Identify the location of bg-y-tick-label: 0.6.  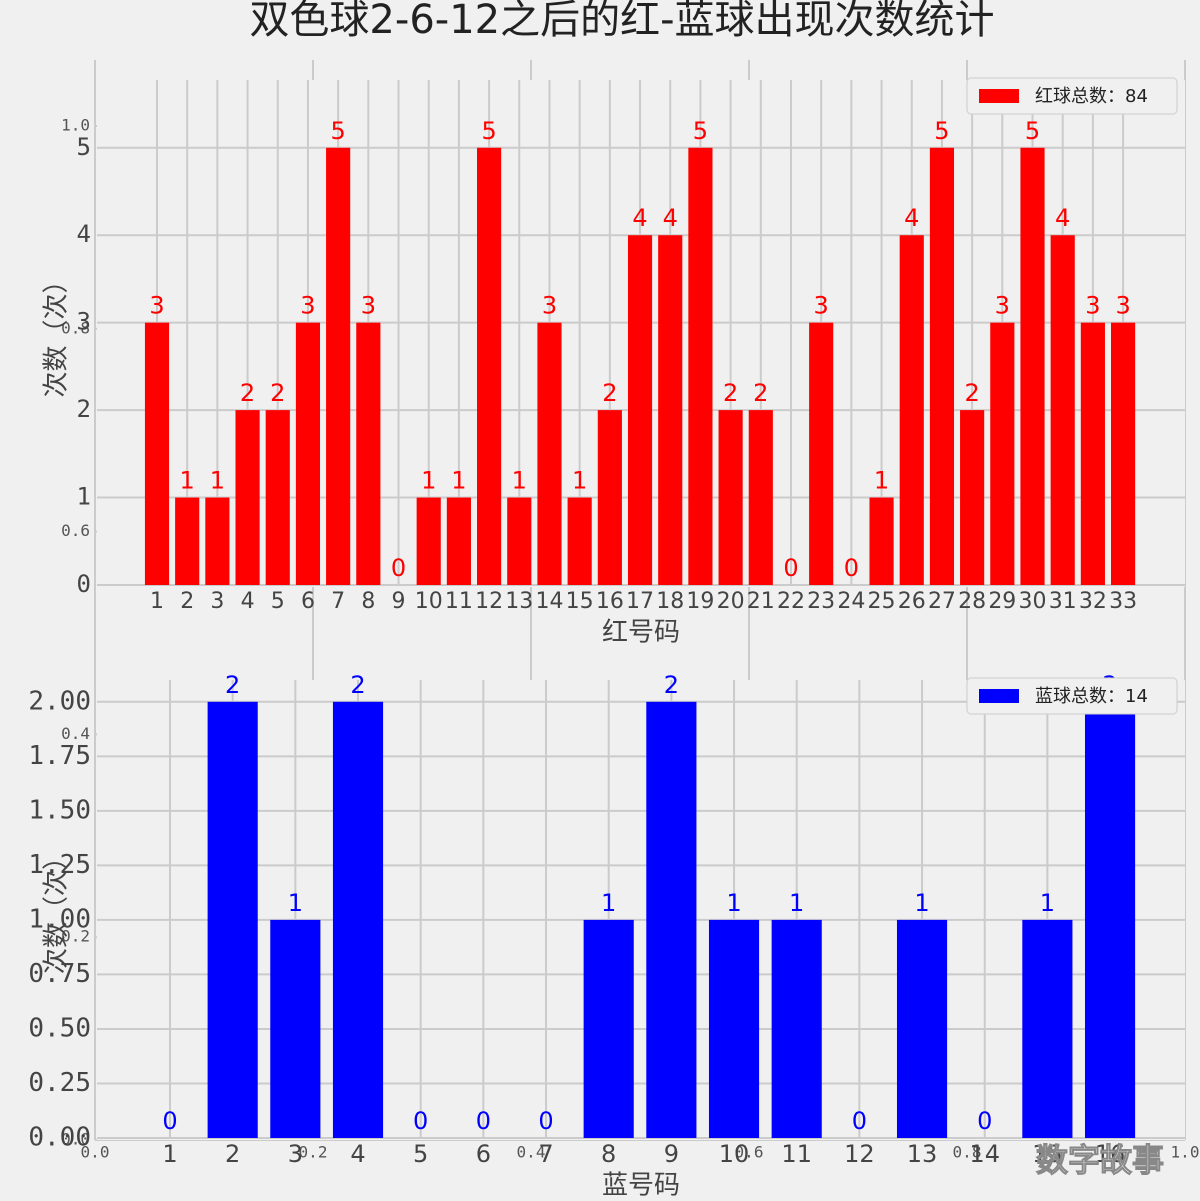
(75, 530).